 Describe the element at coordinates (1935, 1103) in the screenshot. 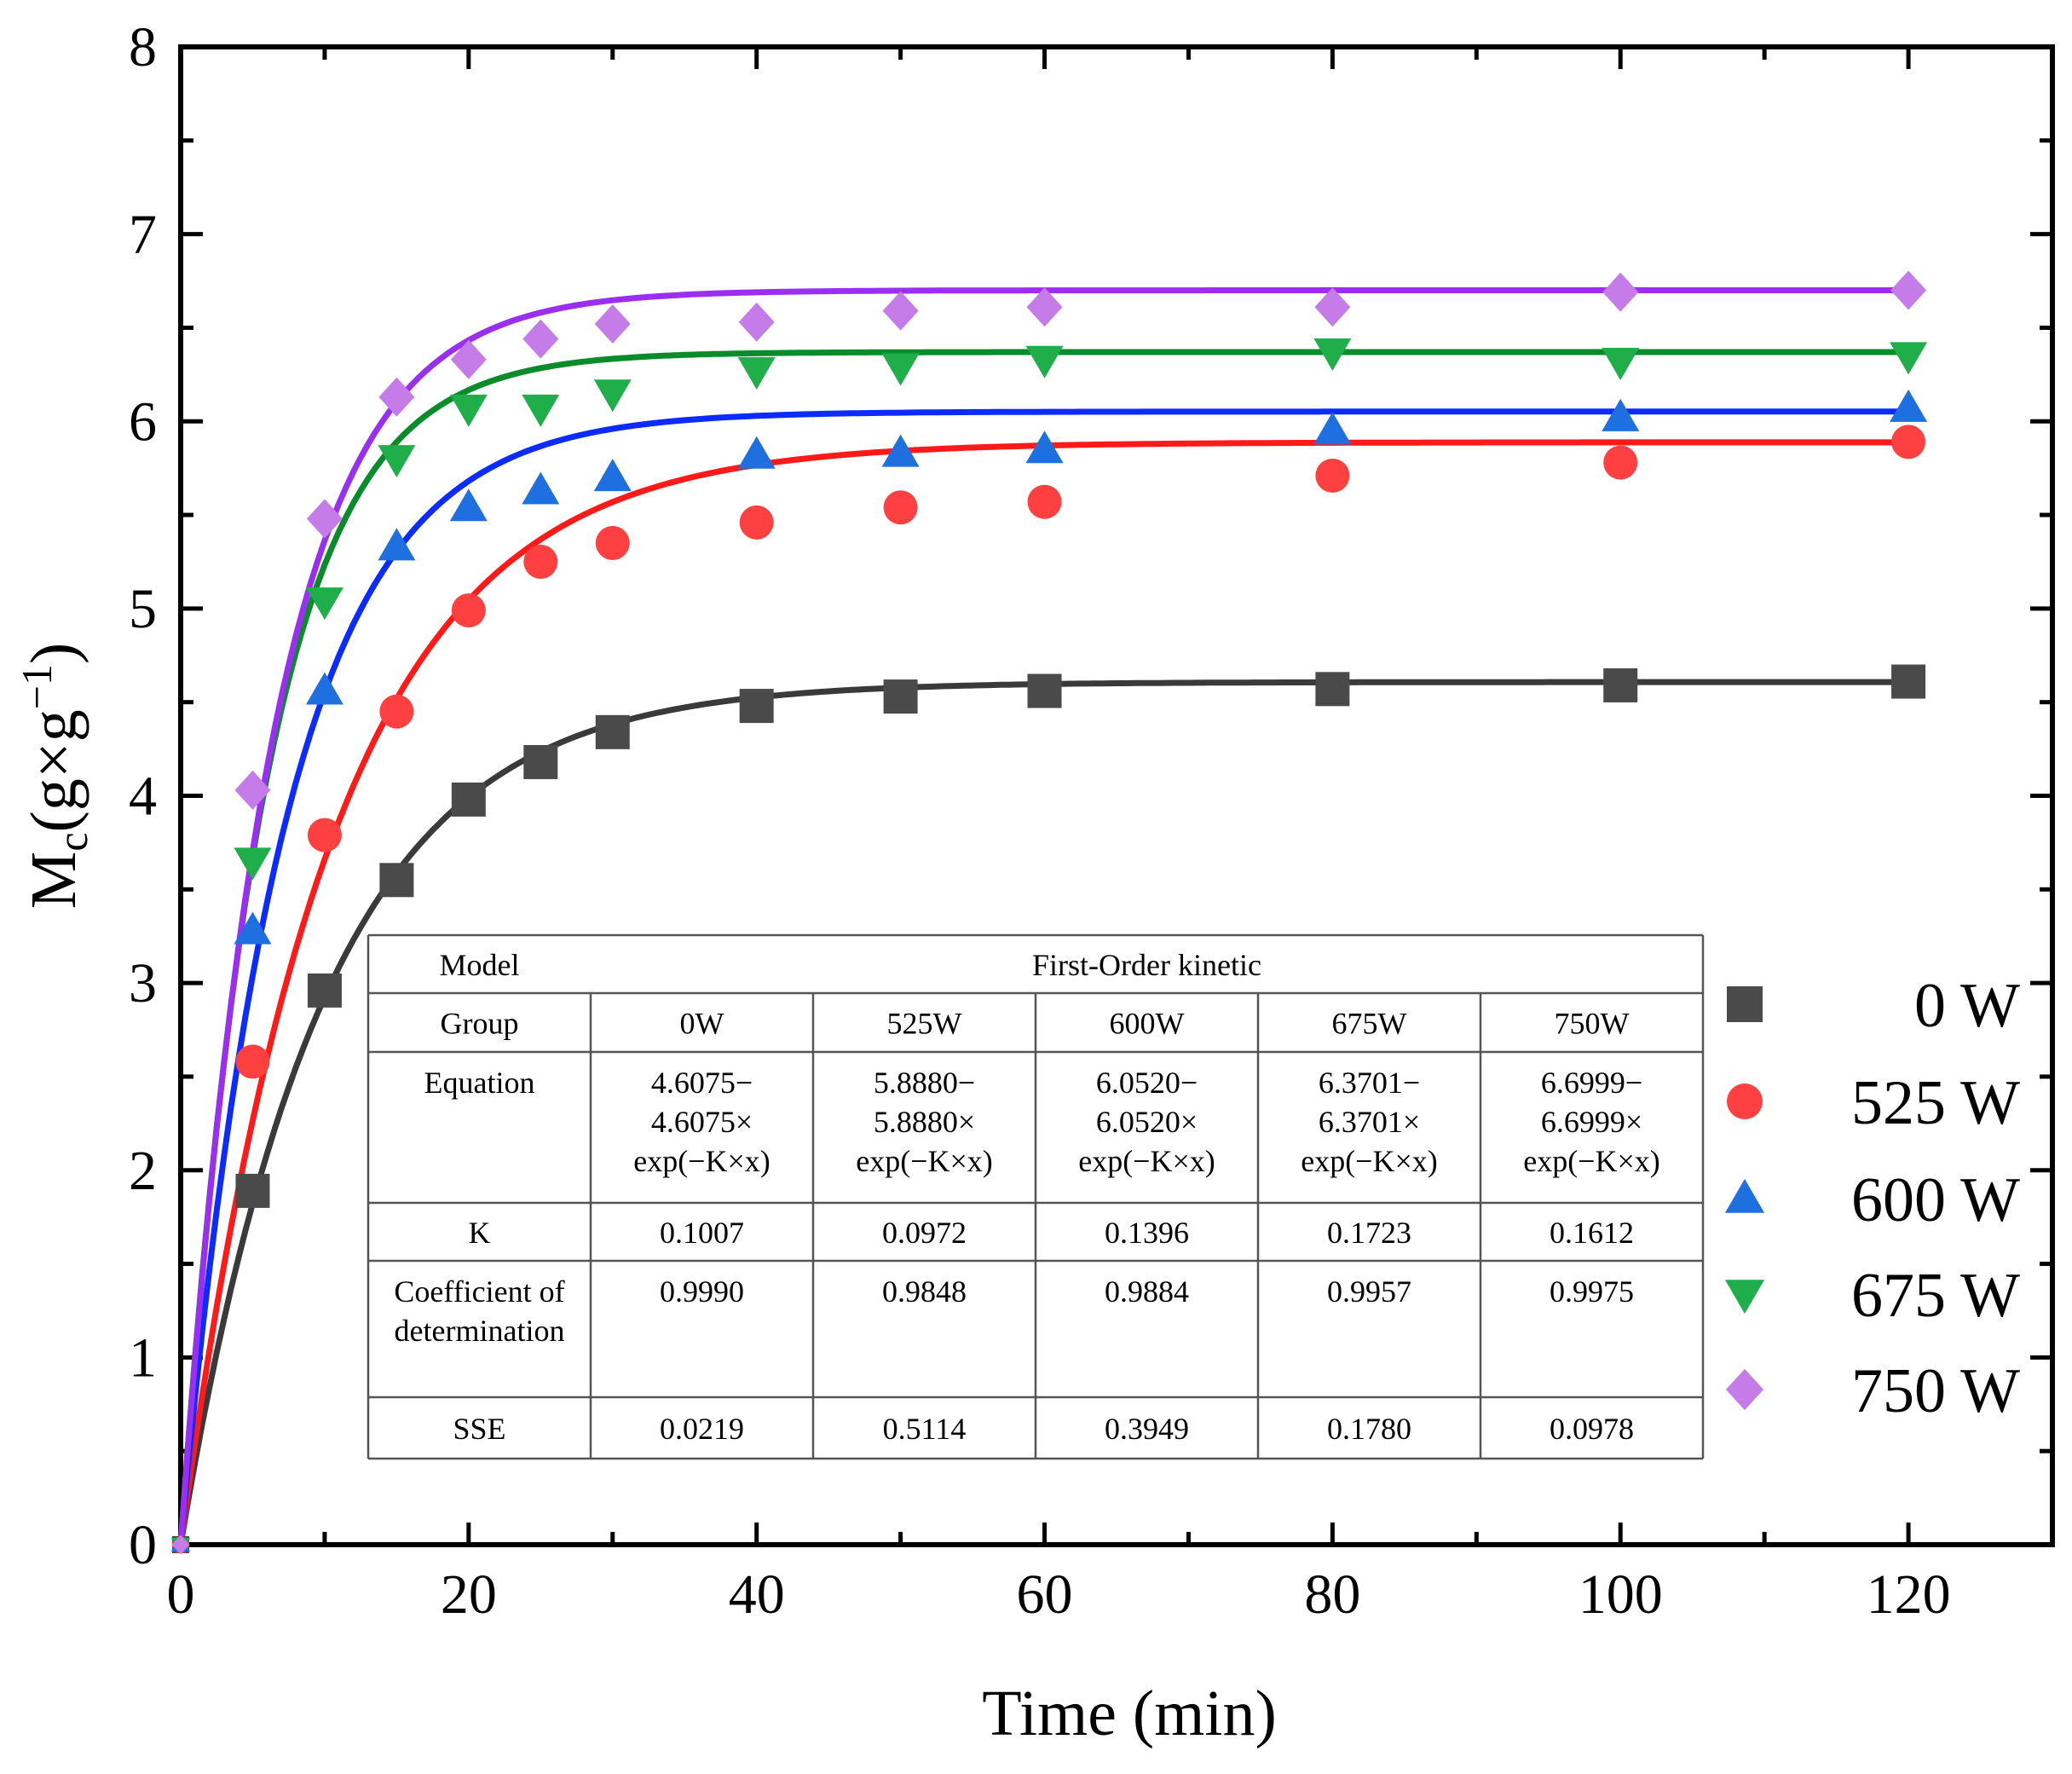

I see `legend-label-525w: 525 W` at that location.